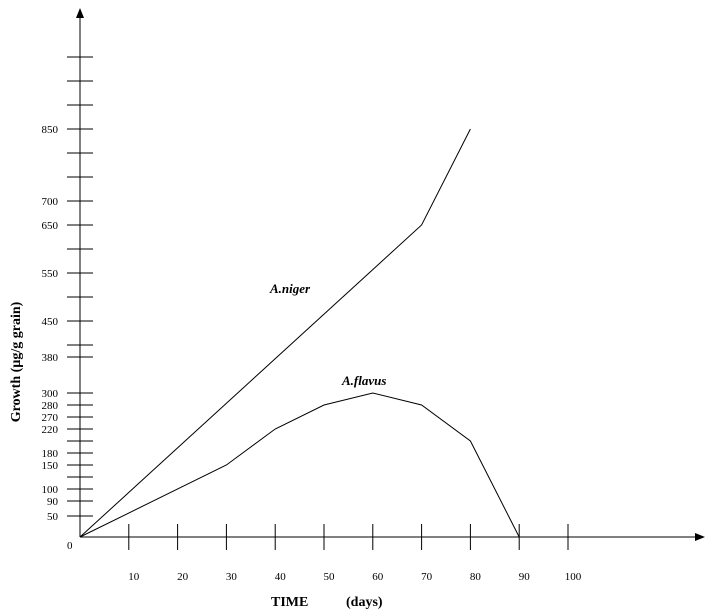  I want to click on x-tick-label: 20, so click(183, 577).